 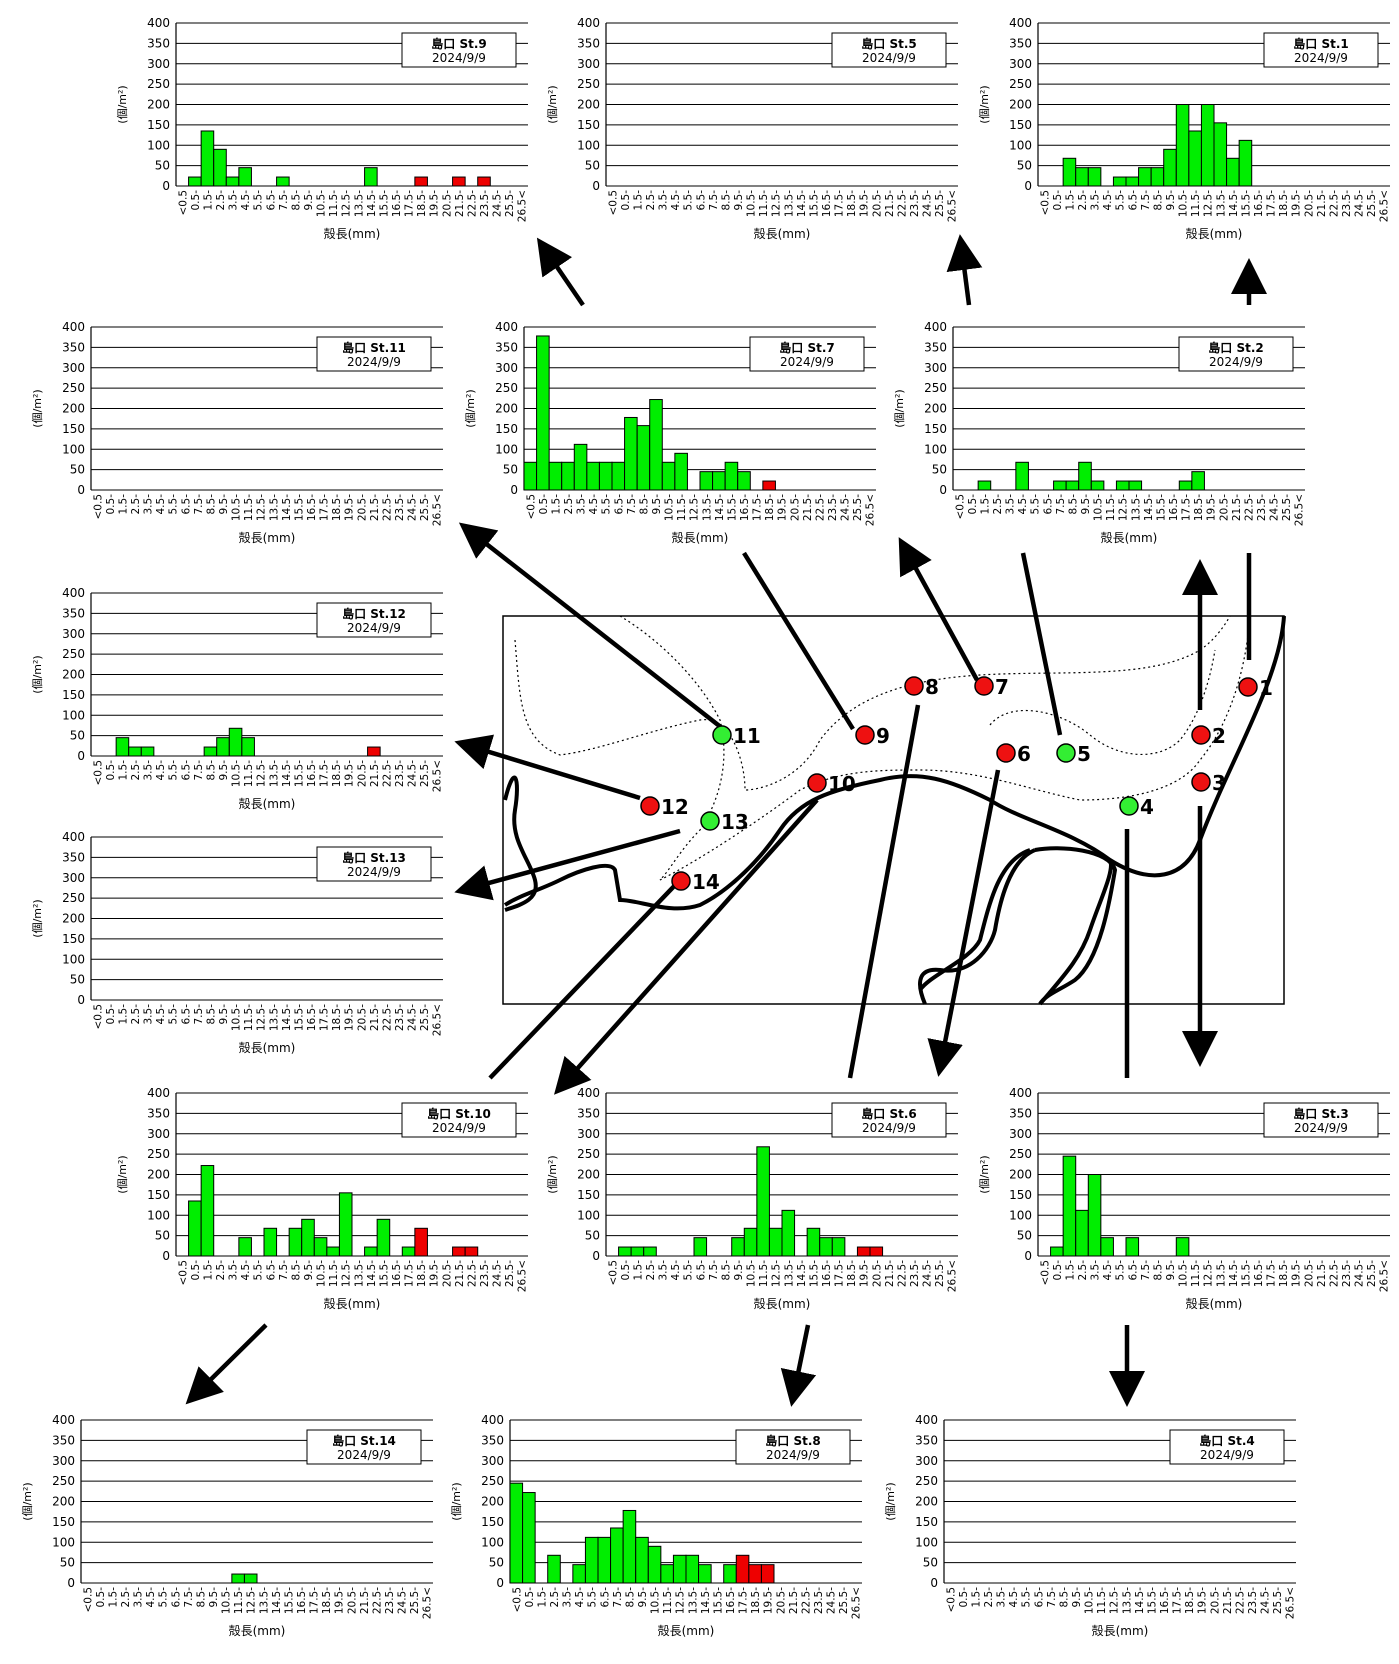 I want to click on x-tick-label: 10.5-, so click(x=1184, y=1273).